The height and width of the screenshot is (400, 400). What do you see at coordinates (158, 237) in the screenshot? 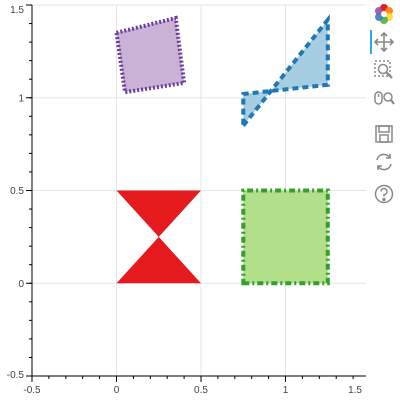
I see `polygon-bowtie` at bounding box center [158, 237].